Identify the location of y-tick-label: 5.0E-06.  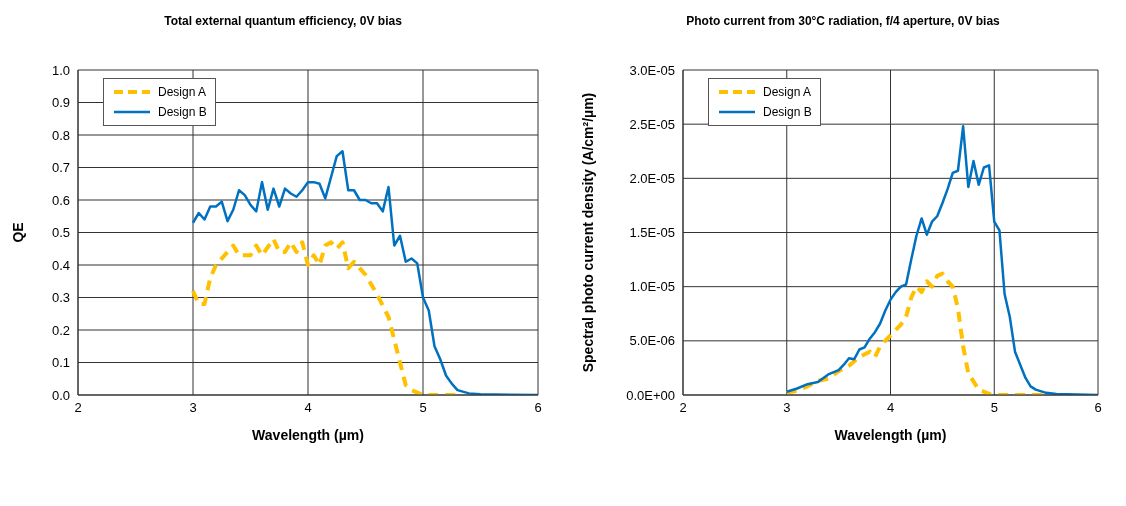
(652, 341).